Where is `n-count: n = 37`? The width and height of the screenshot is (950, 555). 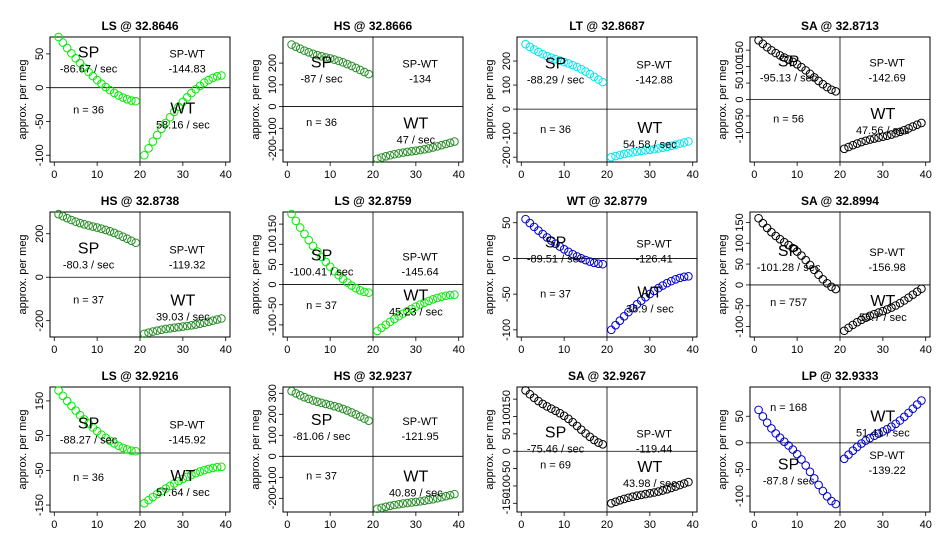
n-count: n = 37 is located at coordinates (321, 306).